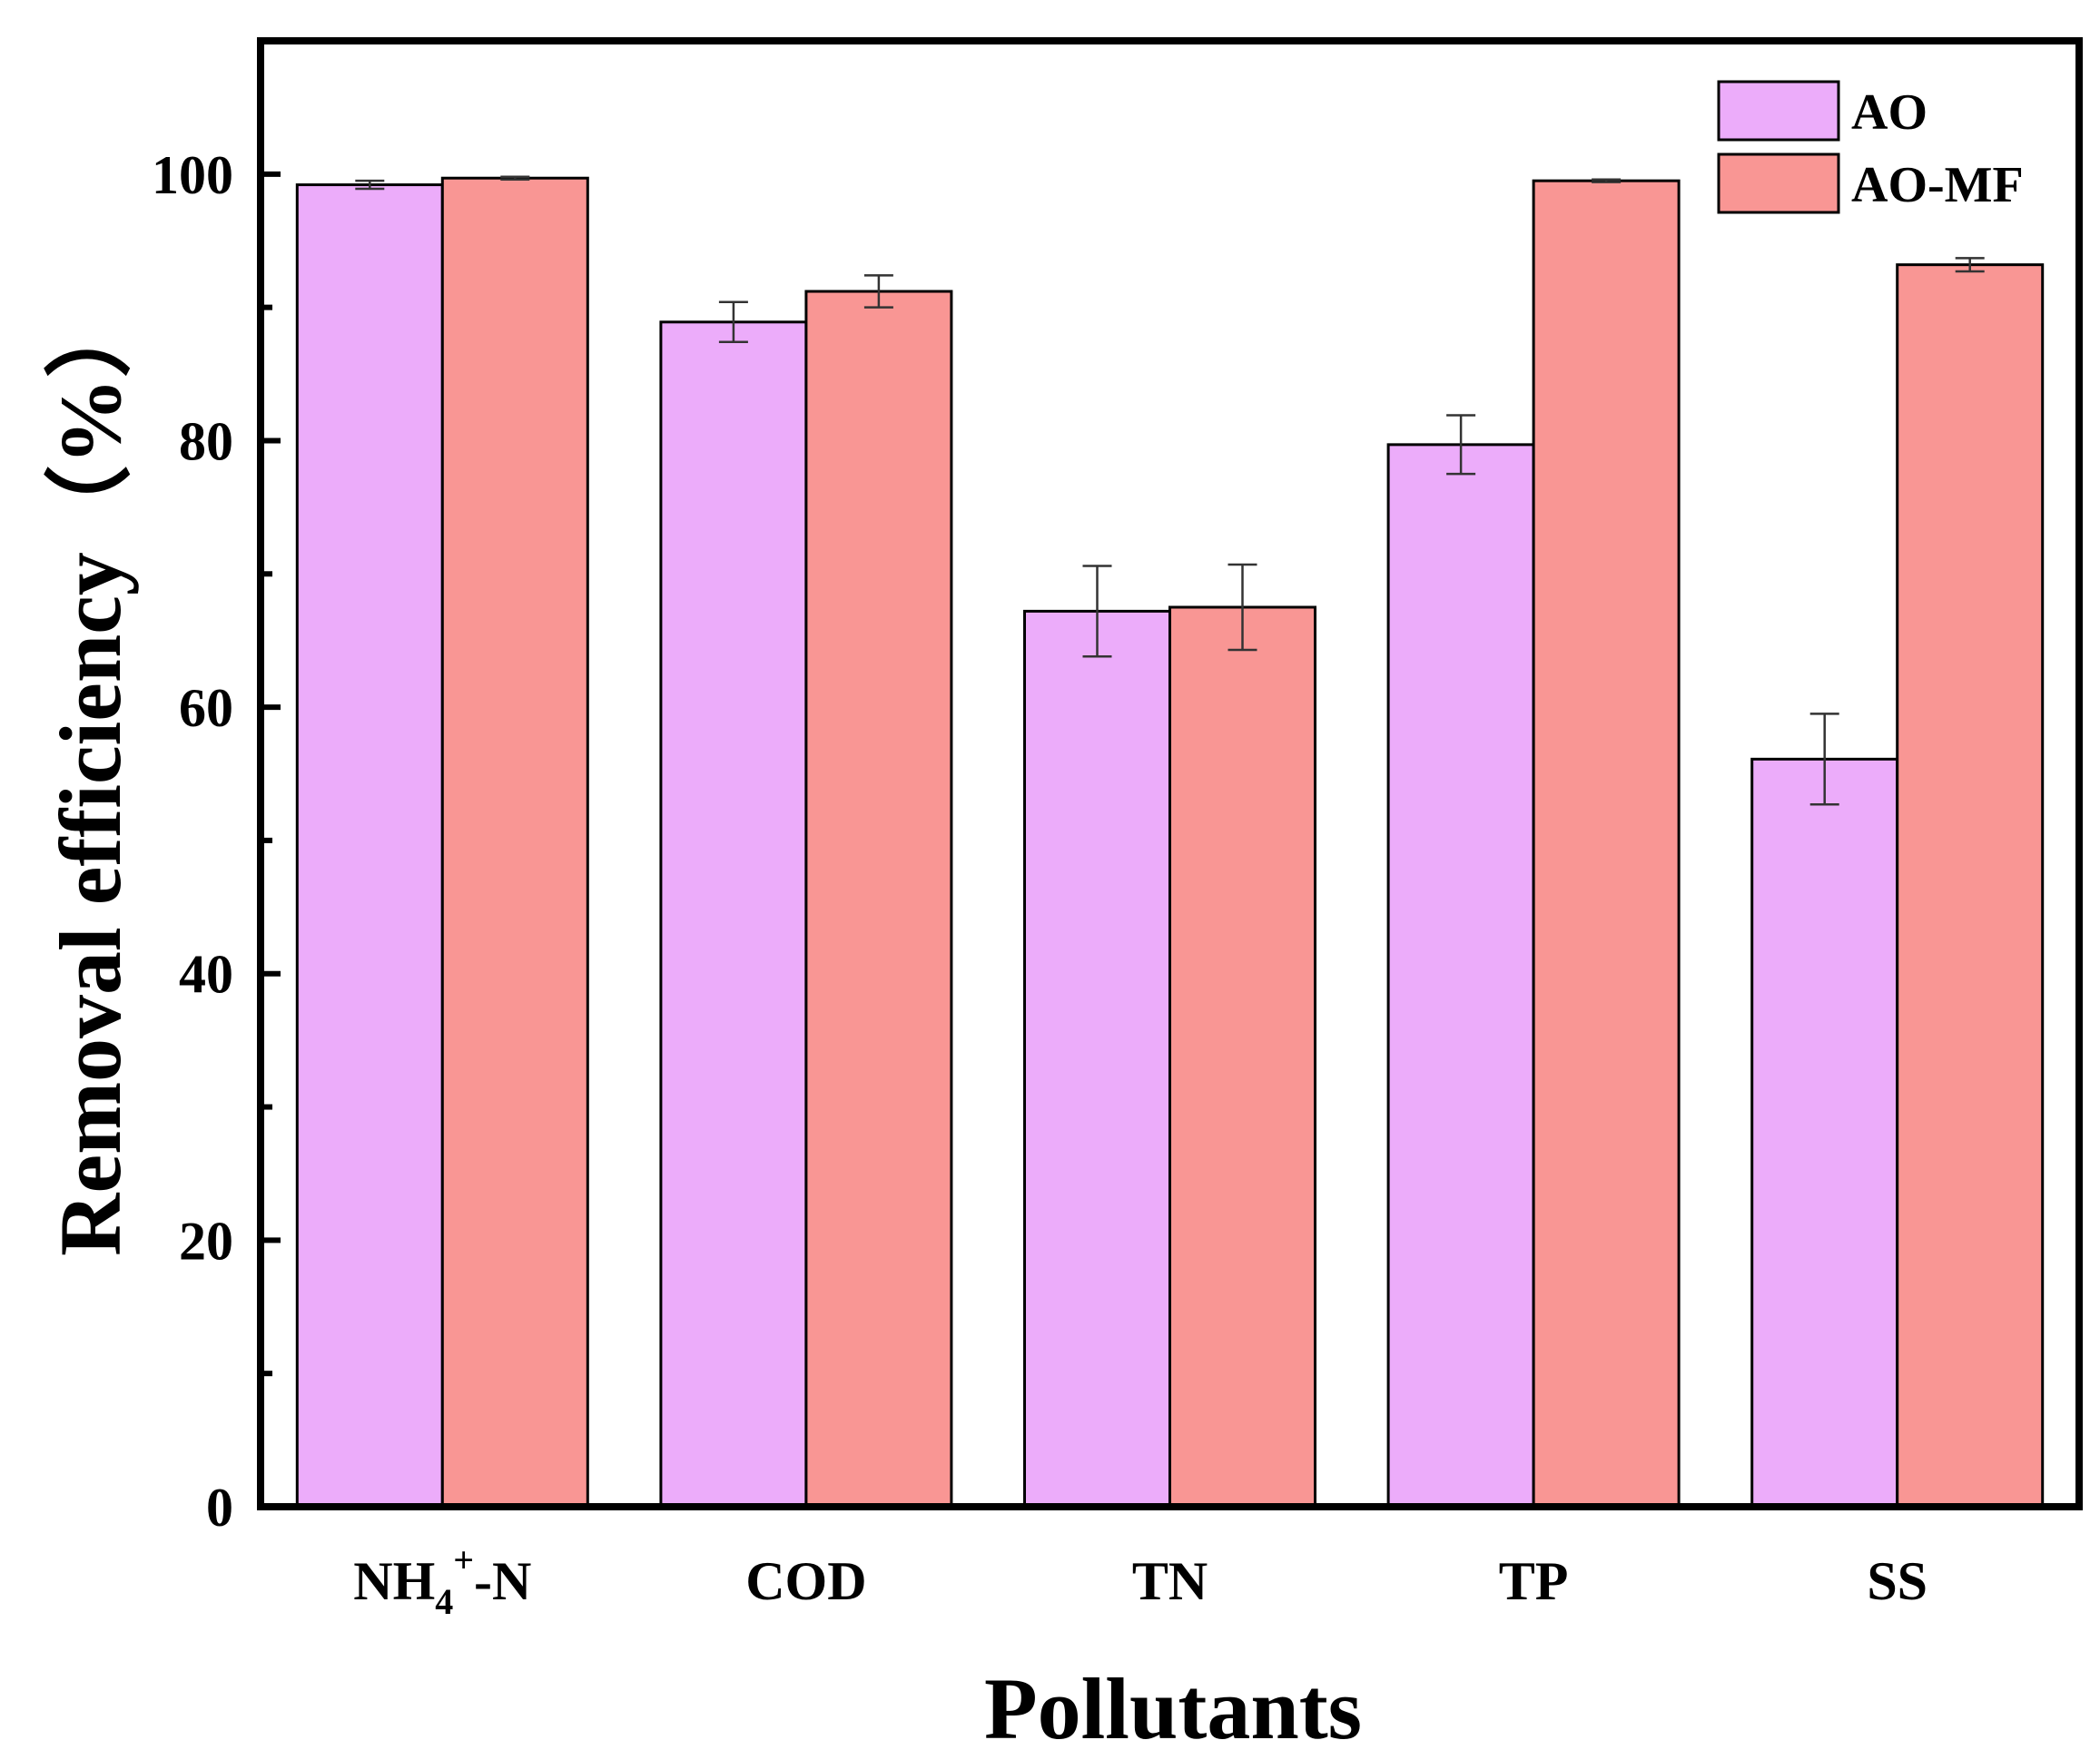  I want to click on y-axis-title: Removal efficiency（%）, so click(90, 773).